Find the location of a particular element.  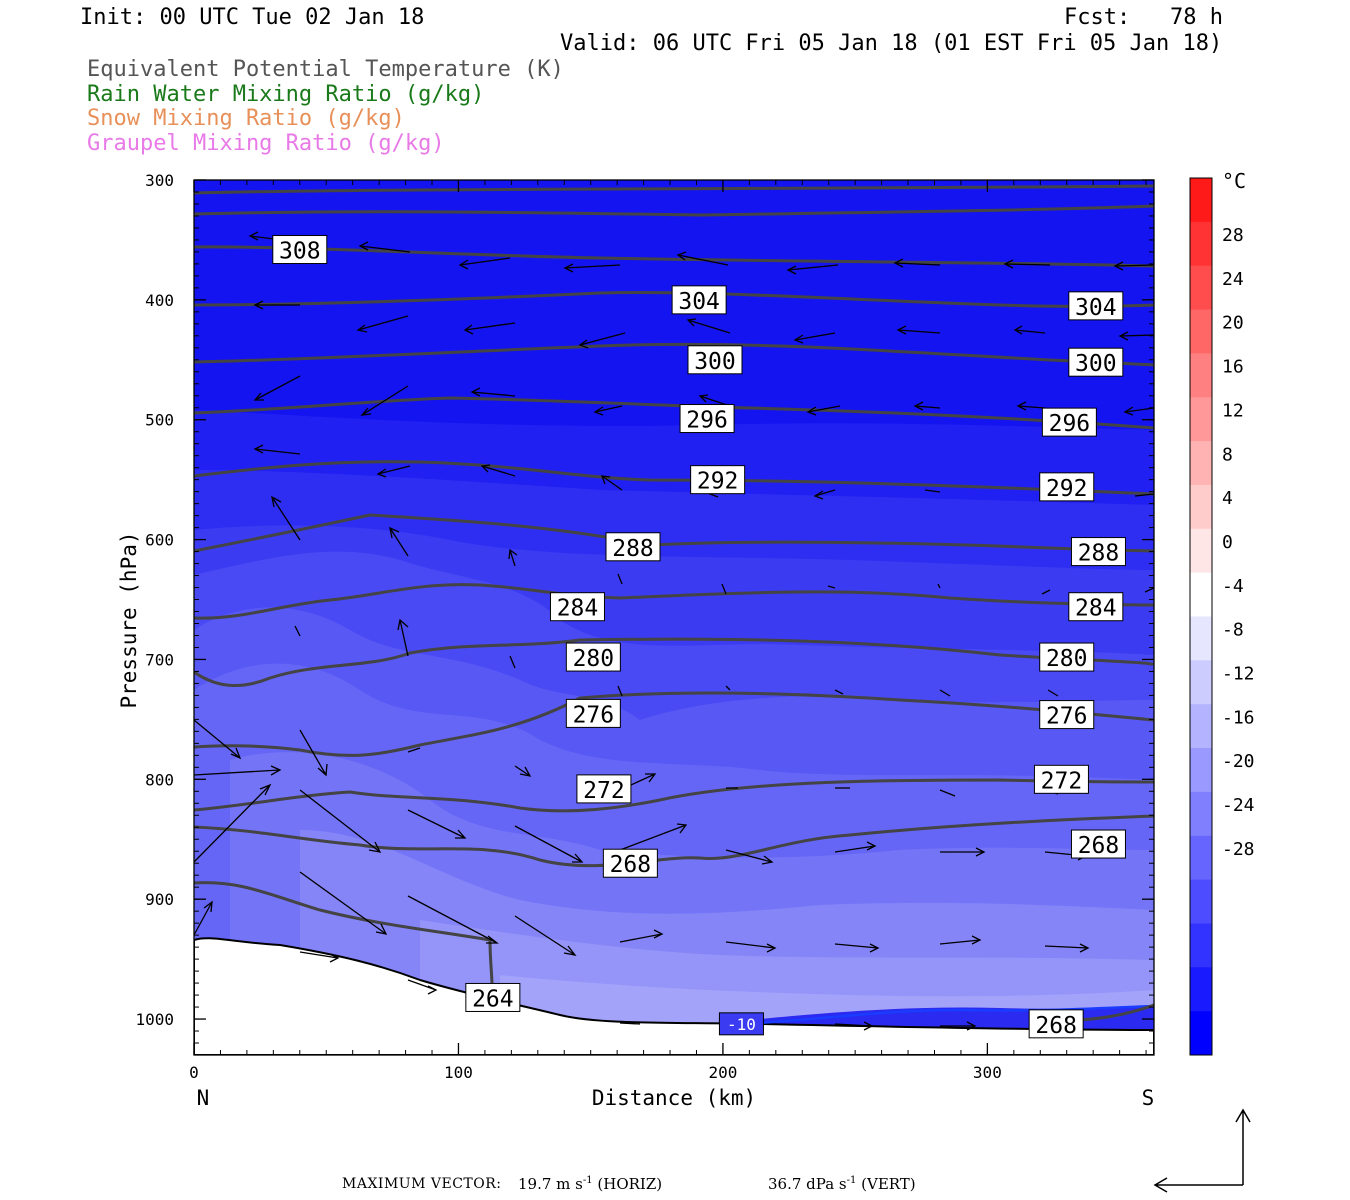

colorbar-tick-label: -20 is located at coordinates (1238, 761).